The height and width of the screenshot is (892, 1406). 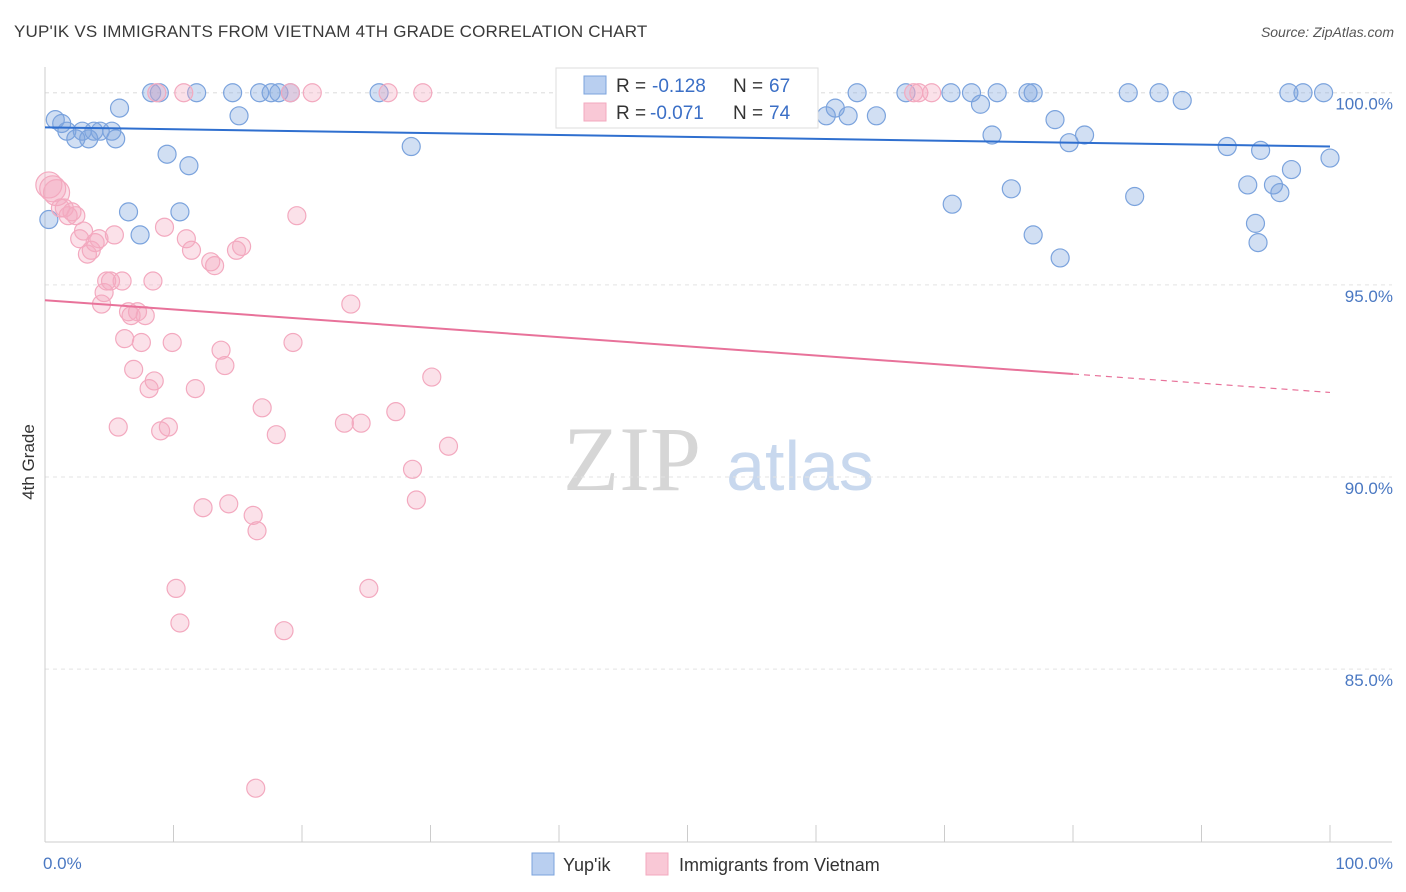 I want to click on x-tick-label: 0.0%, so click(x=62, y=863).